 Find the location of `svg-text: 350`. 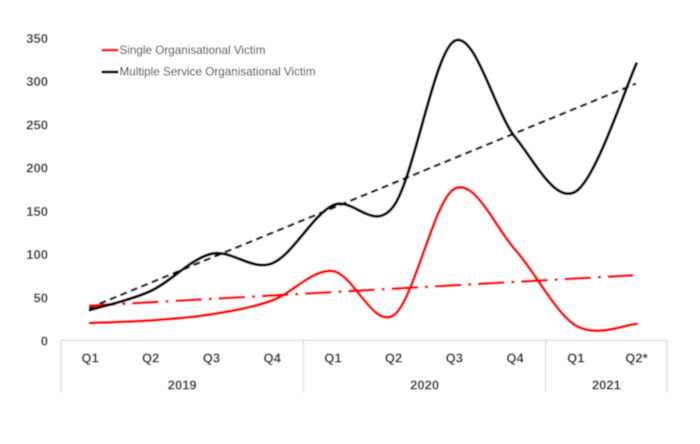

svg-text: 350 is located at coordinates (37, 38).